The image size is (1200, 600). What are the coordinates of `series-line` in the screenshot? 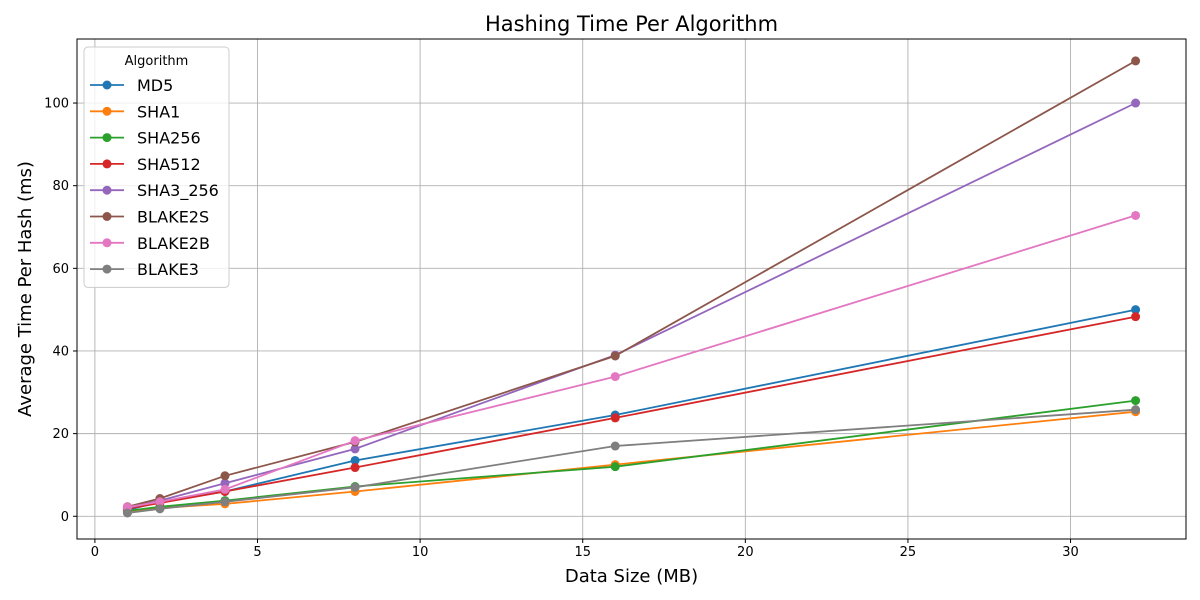 It's located at (631, 461).